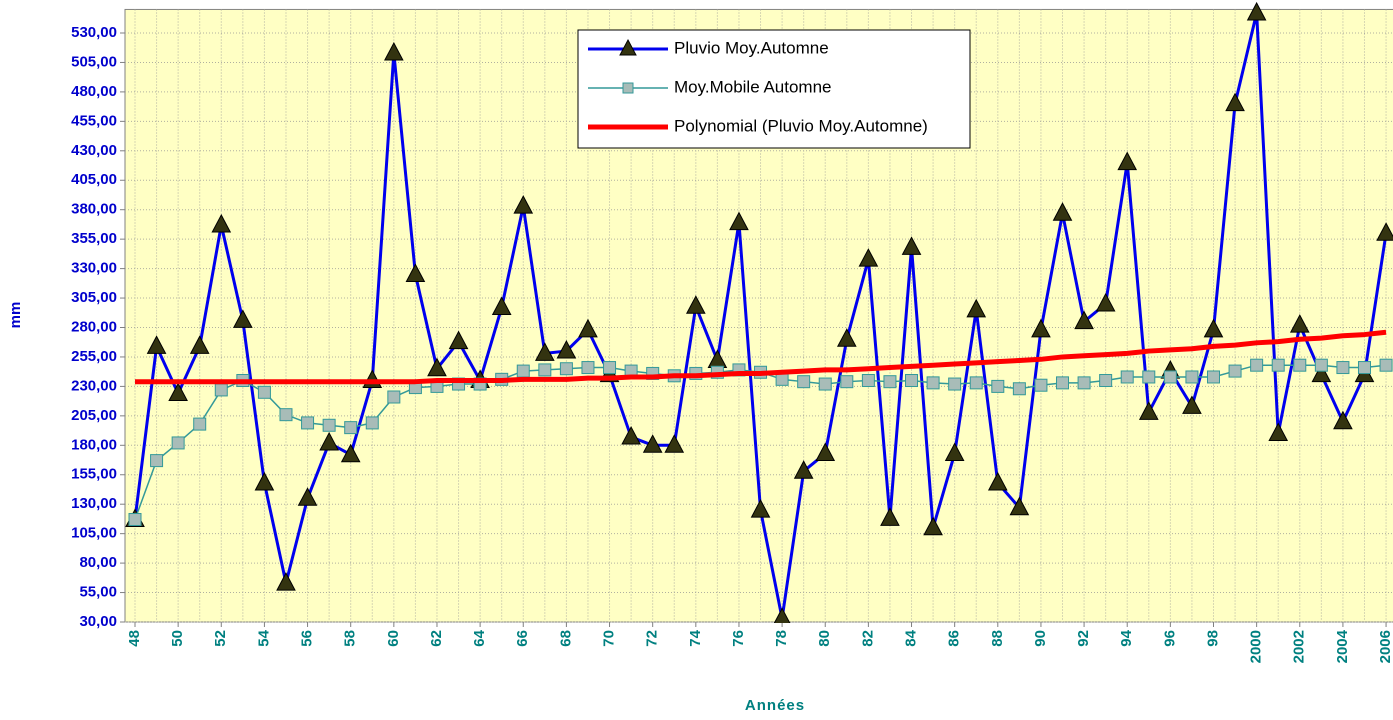 The width and height of the screenshot is (1393, 720). I want to click on x-tick-label: 86, so click(954, 638).